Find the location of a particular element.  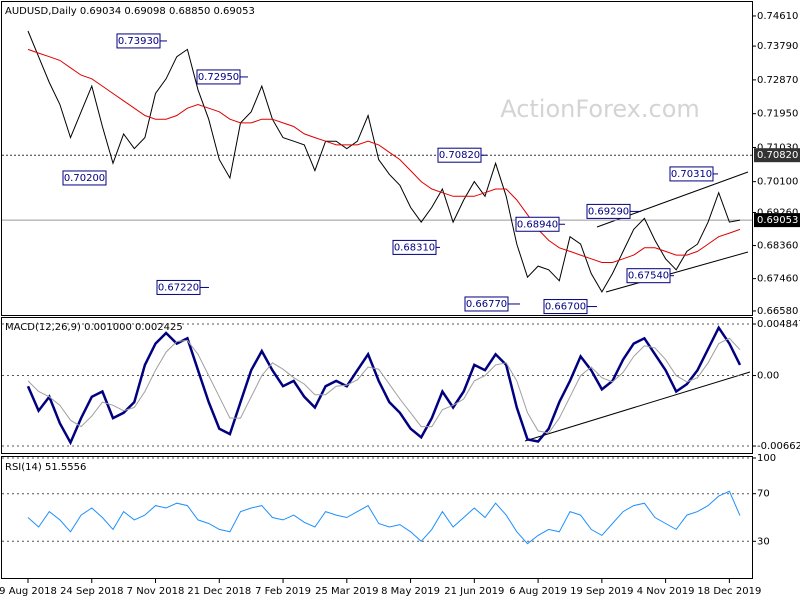

level-label: 0.69053 is located at coordinates (777, 220).